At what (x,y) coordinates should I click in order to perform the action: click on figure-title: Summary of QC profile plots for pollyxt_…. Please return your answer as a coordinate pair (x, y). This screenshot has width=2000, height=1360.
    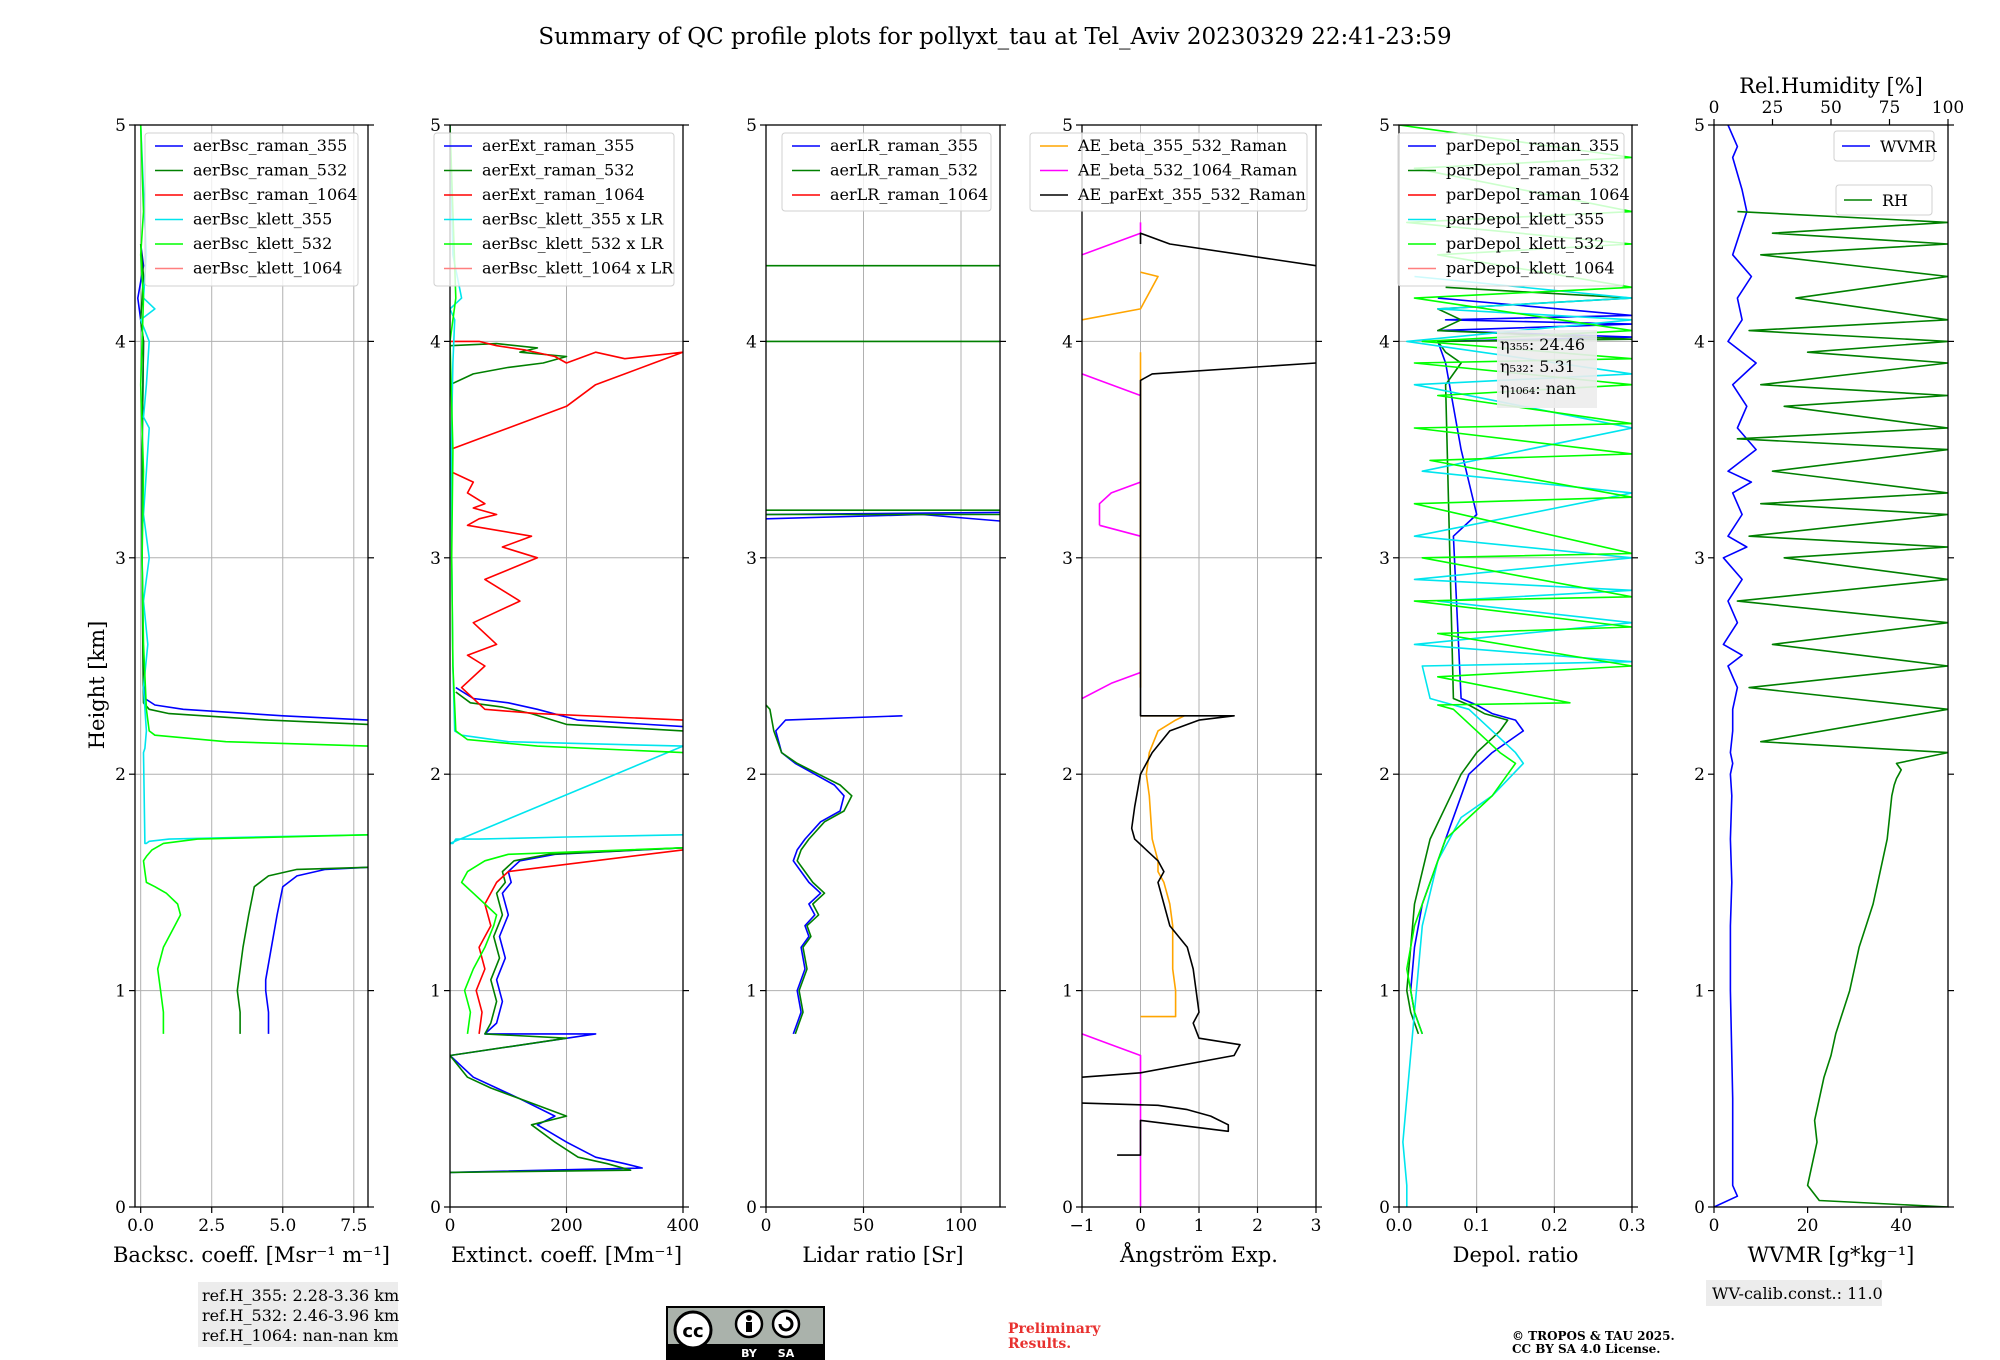
    Looking at the image, I should click on (994, 37).